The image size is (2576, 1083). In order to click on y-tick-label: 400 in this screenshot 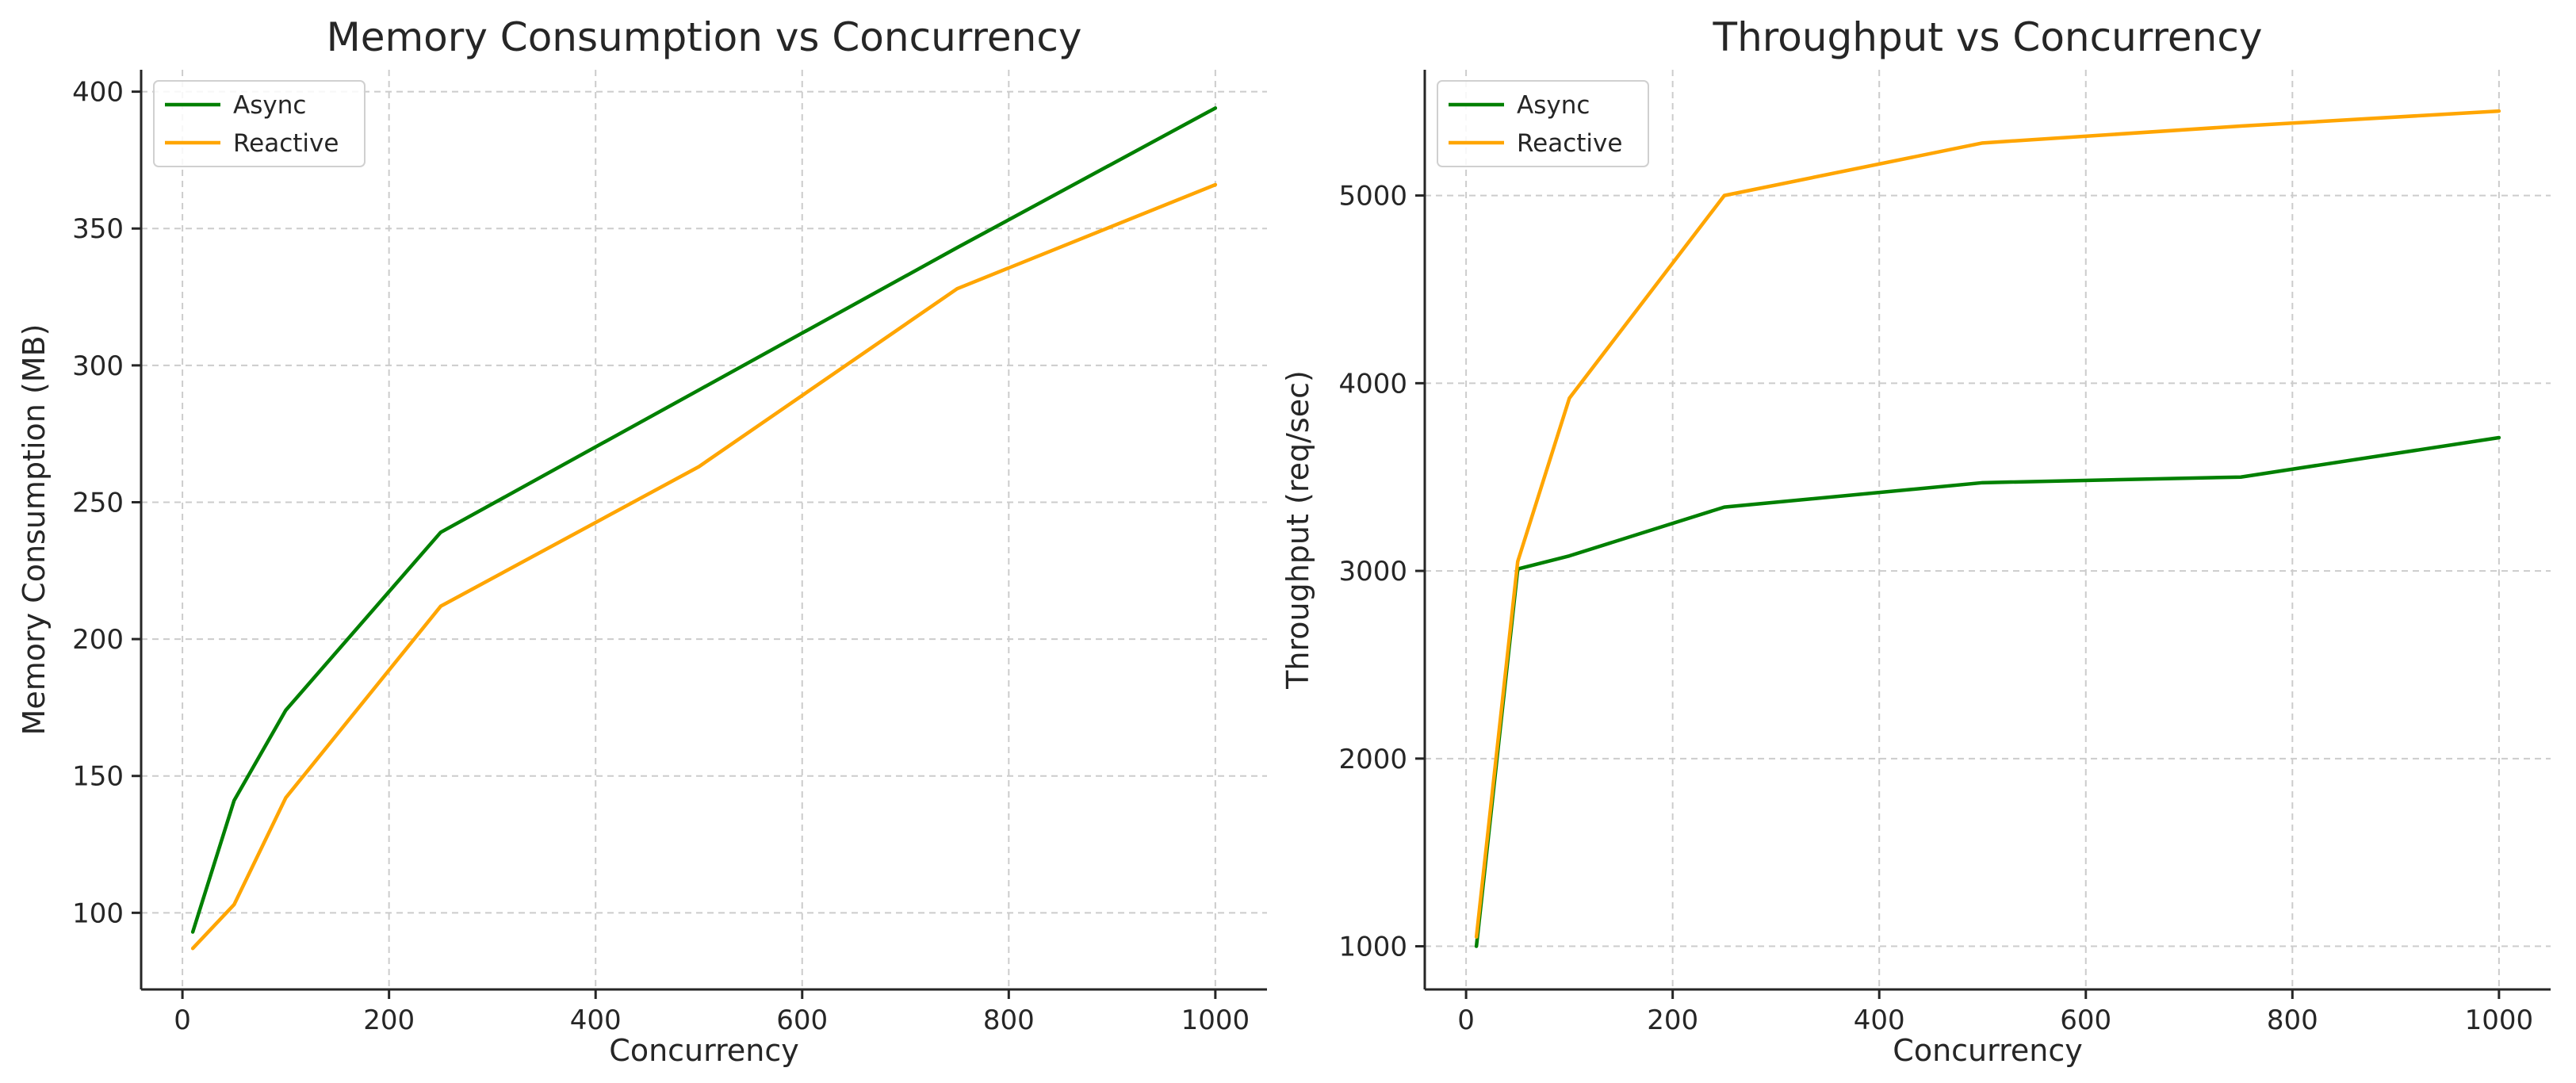, I will do `click(98, 93)`.